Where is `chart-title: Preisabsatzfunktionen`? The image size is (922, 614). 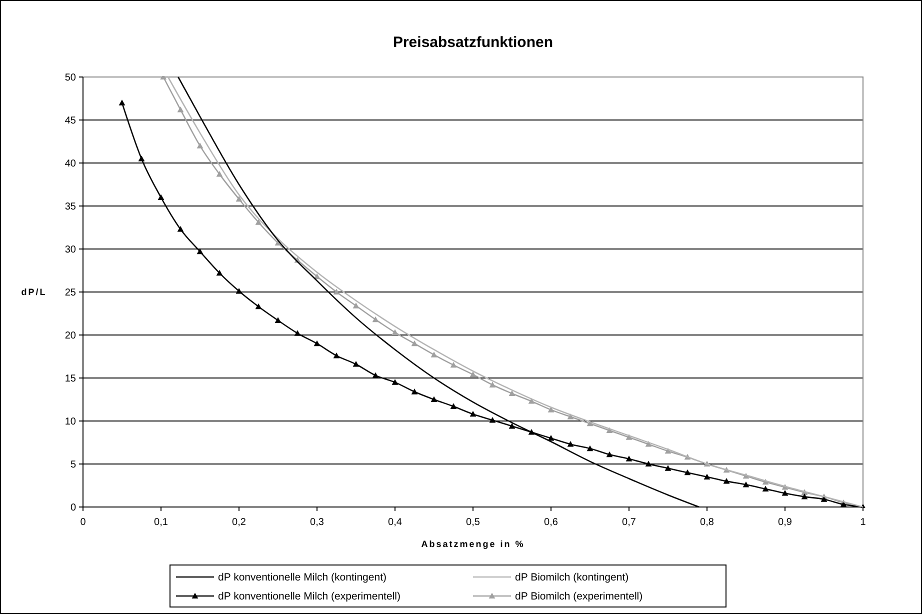
chart-title: Preisabsatzfunktionen is located at coordinates (473, 42).